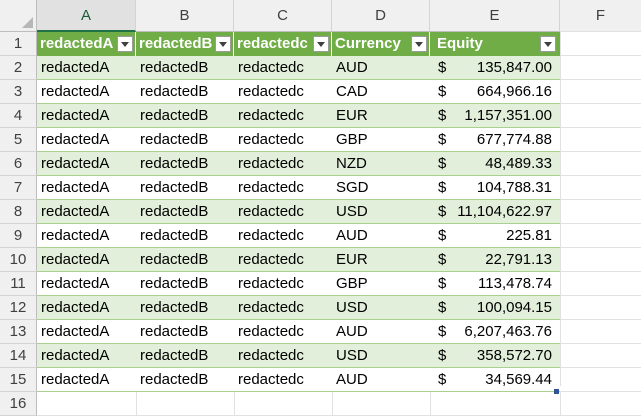  Describe the element at coordinates (18, 260) in the screenshot. I see `row-header: 10` at that location.